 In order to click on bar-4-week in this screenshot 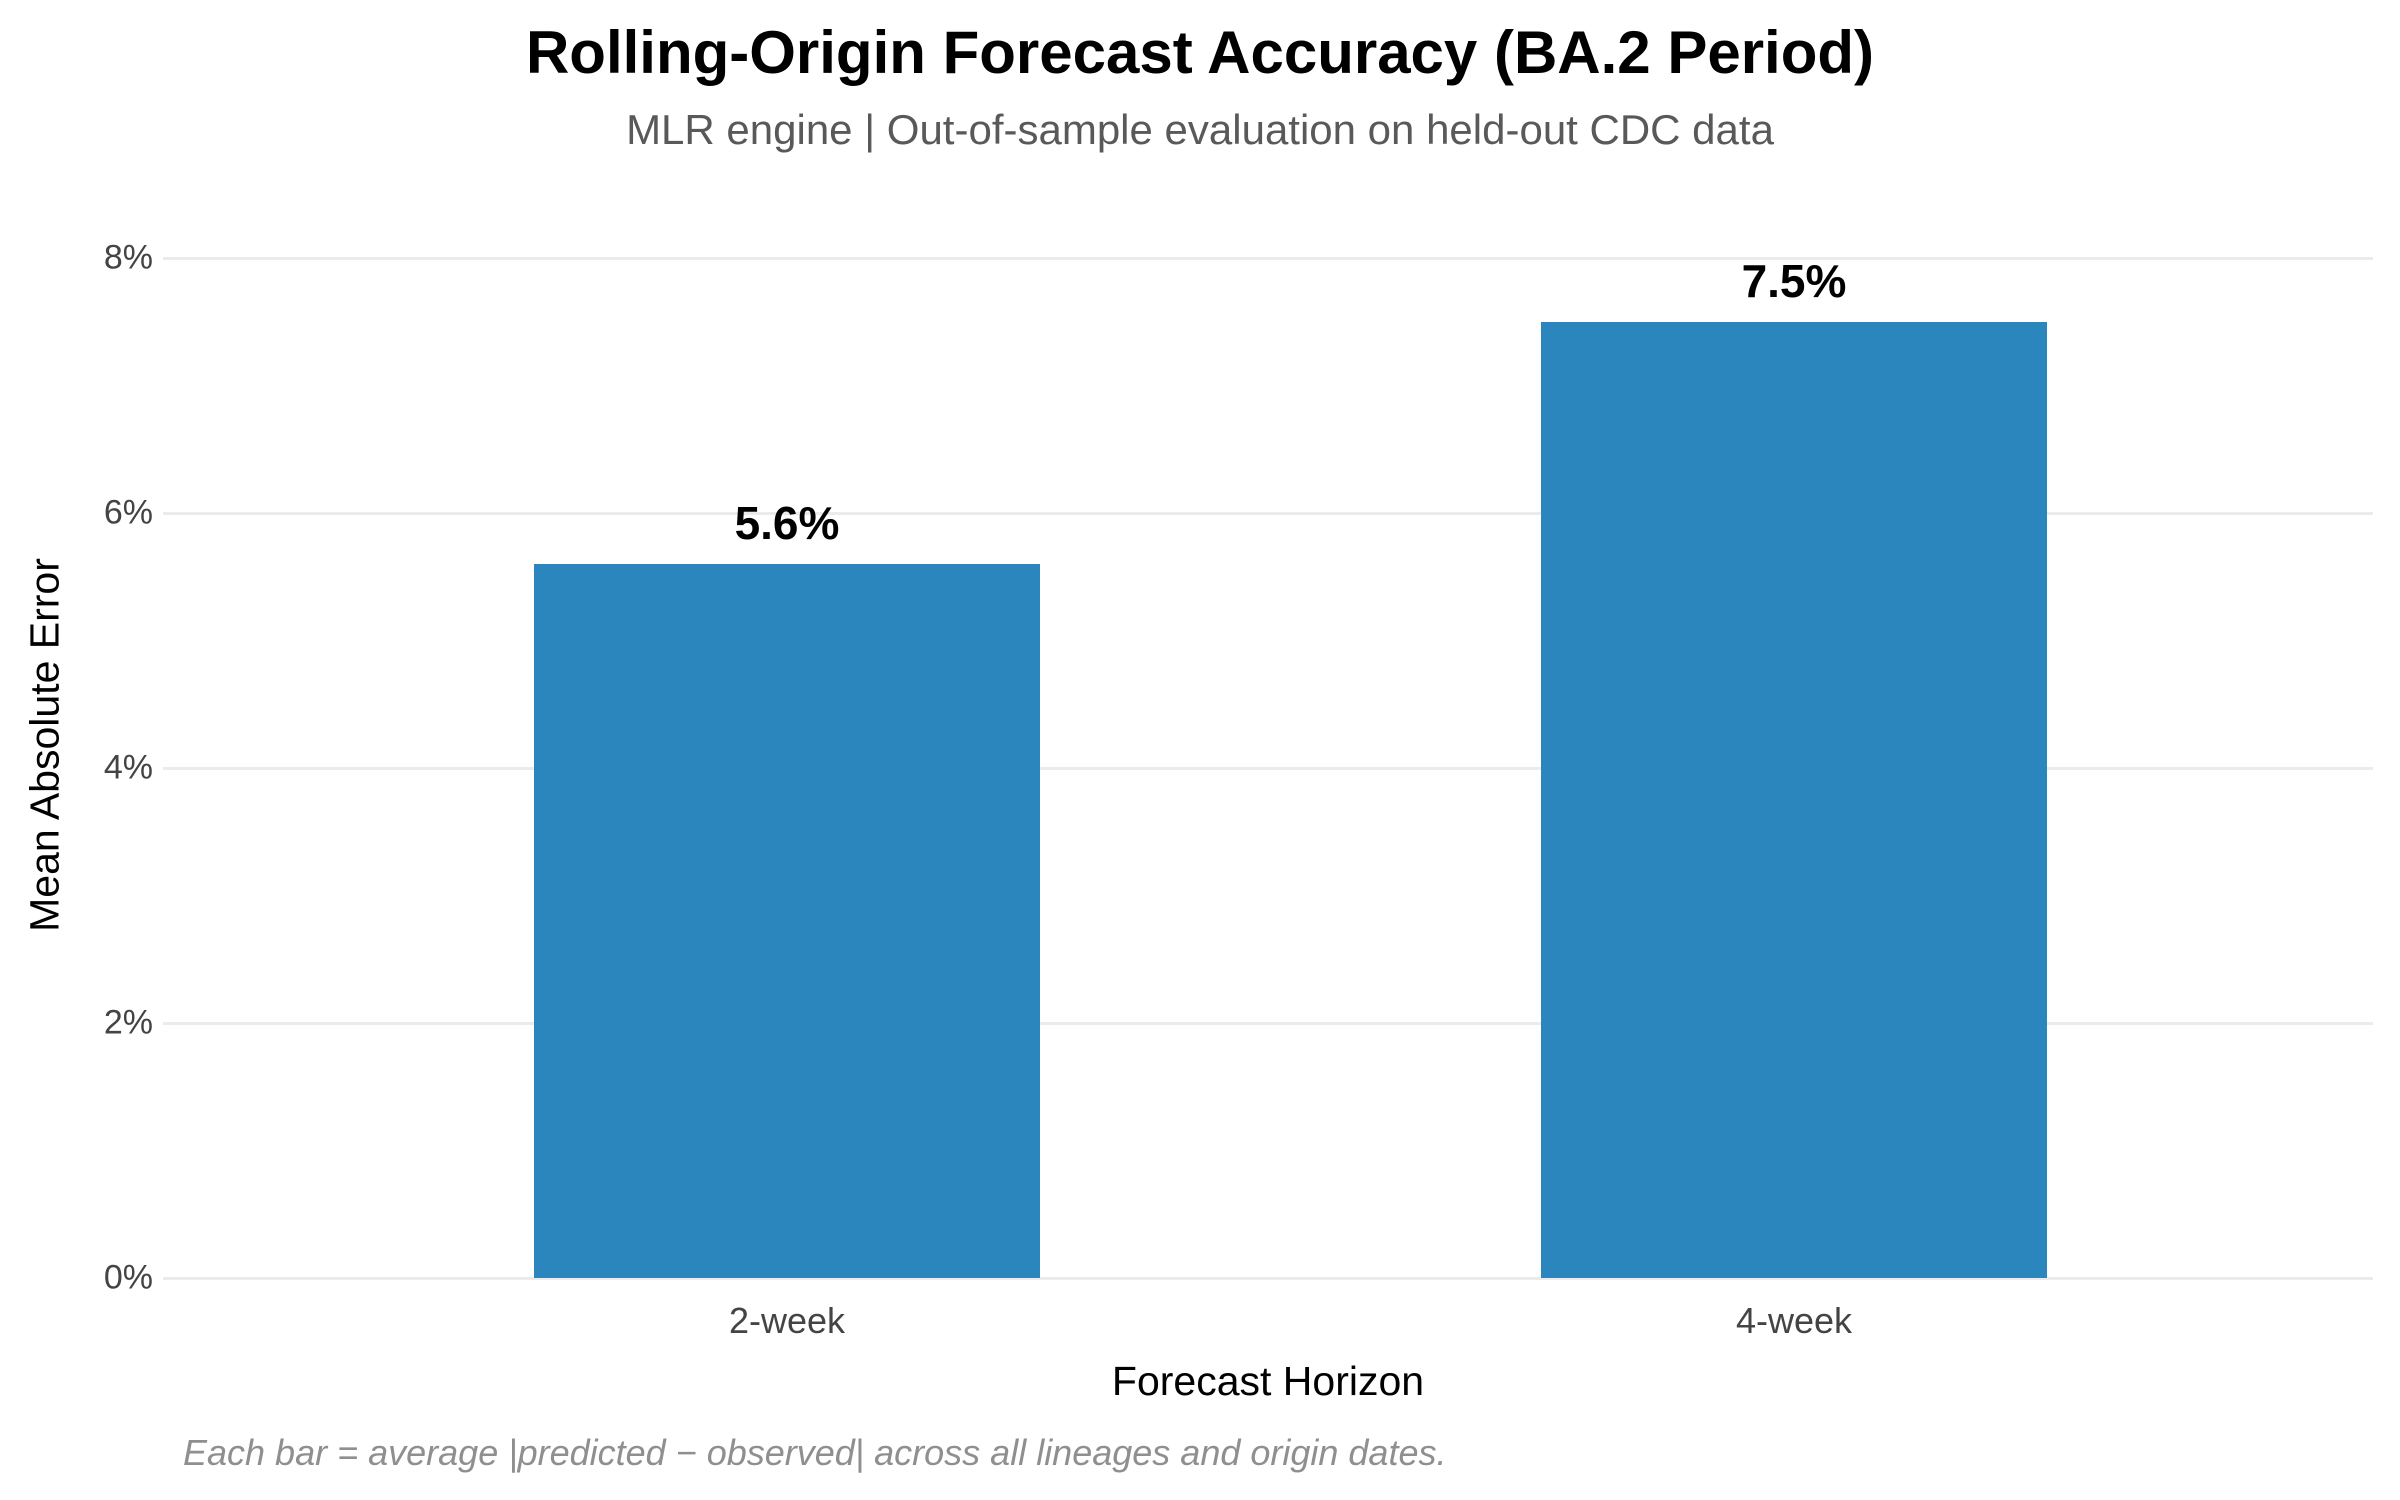, I will do `click(1794, 799)`.